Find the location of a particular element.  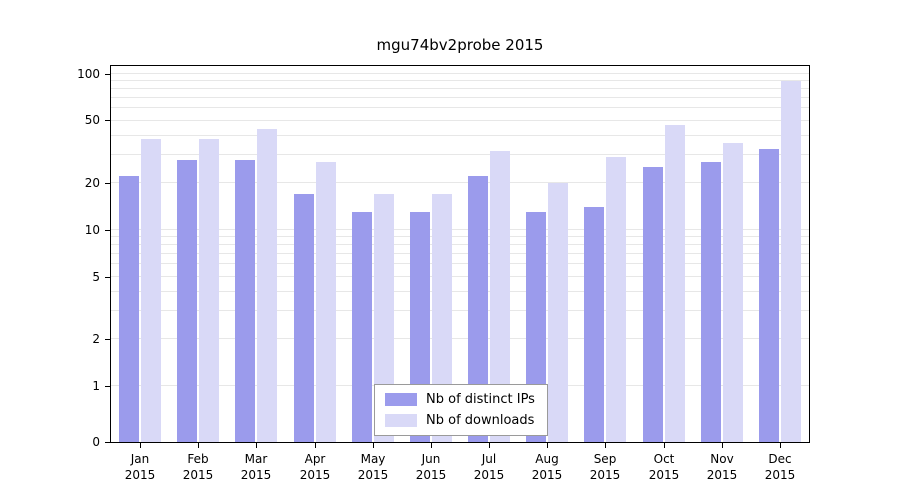

bar-downloads-dec is located at coordinates (791, 261).